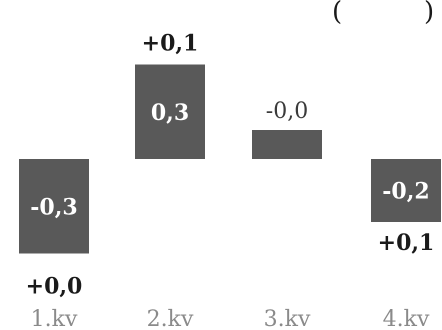  What do you see at coordinates (406, 318) in the screenshot?
I see `x-tick-label-4kv: 4.kv` at bounding box center [406, 318].